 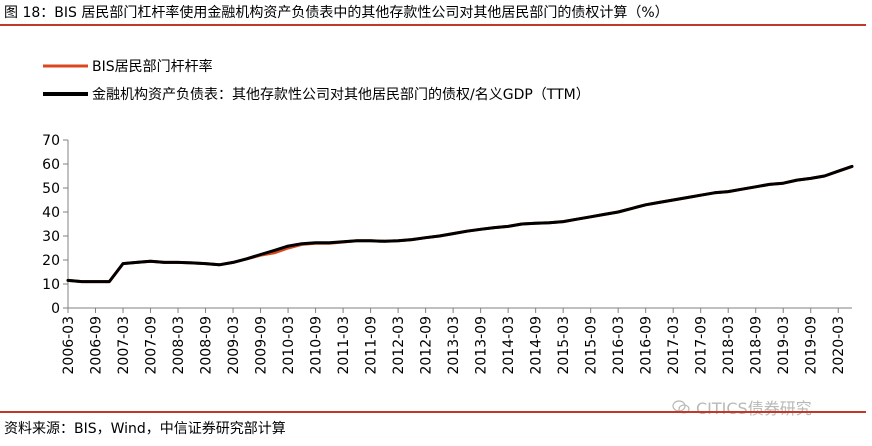 What do you see at coordinates (51, 285) in the screenshot?
I see `y-tick-label: 10` at bounding box center [51, 285].